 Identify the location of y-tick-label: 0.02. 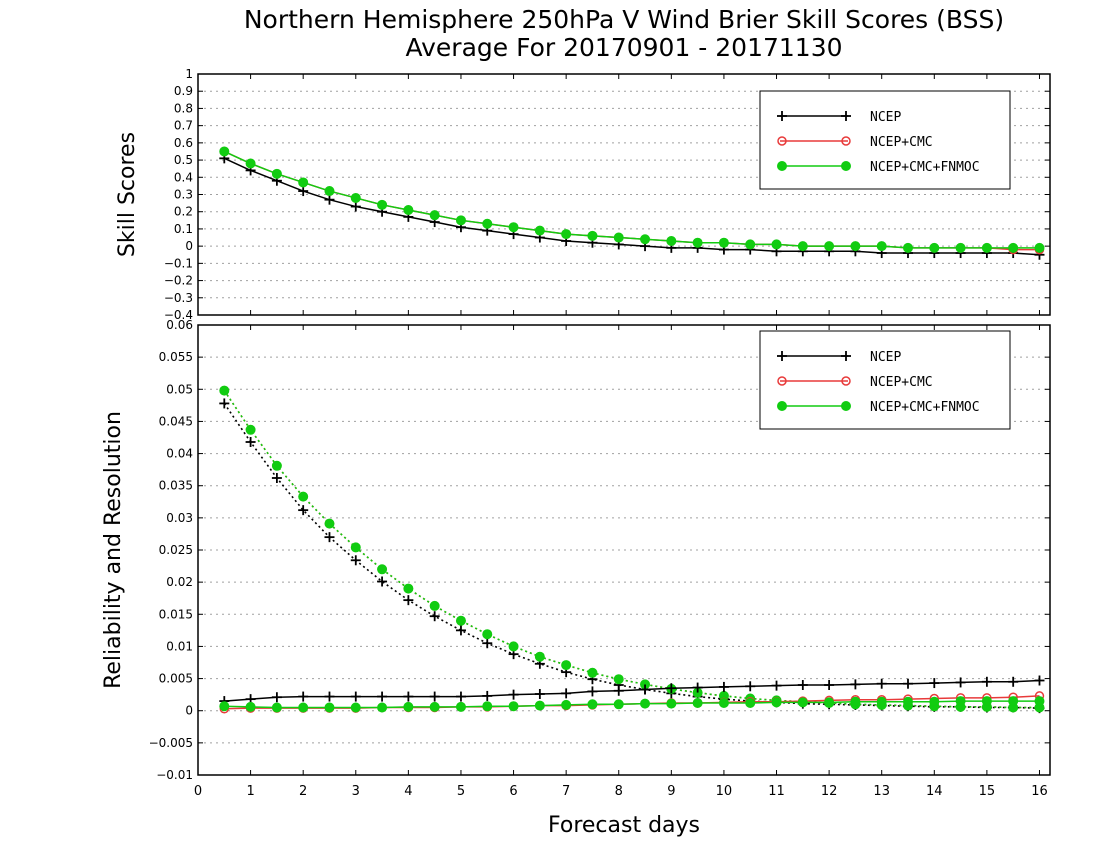
(179, 582).